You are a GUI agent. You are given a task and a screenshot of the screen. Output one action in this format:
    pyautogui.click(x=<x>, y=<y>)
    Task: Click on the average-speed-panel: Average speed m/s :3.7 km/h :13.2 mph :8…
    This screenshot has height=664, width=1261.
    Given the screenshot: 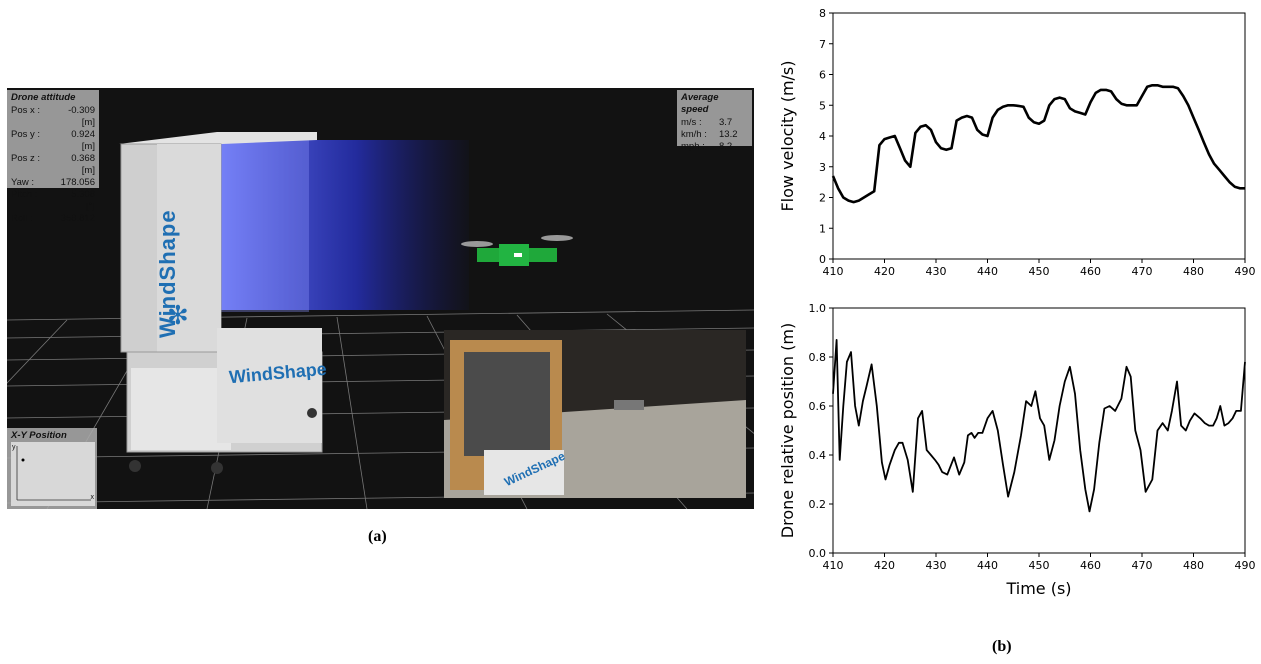 What is the action you would take?
    pyautogui.click(x=714, y=121)
    